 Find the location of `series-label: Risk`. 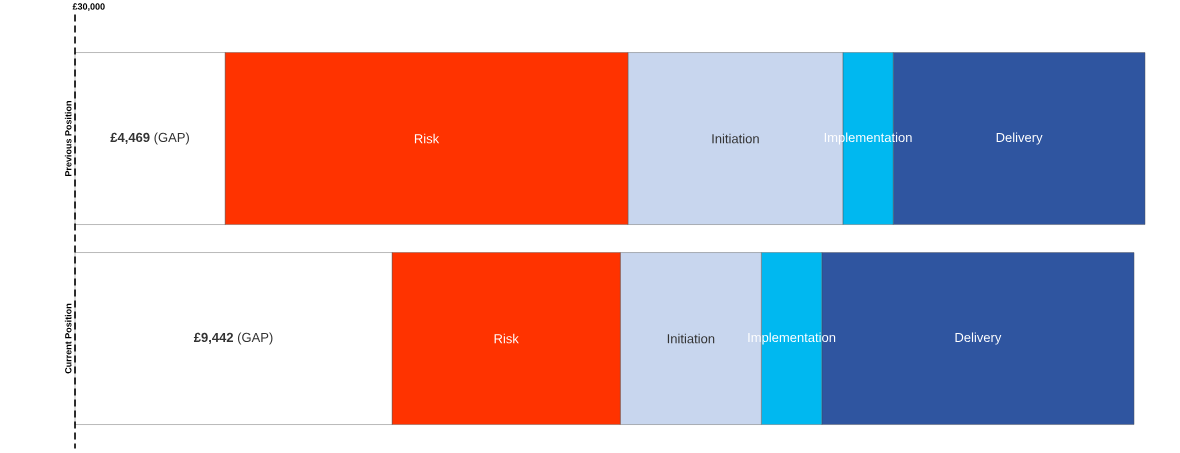

series-label: Risk is located at coordinates (427, 138).